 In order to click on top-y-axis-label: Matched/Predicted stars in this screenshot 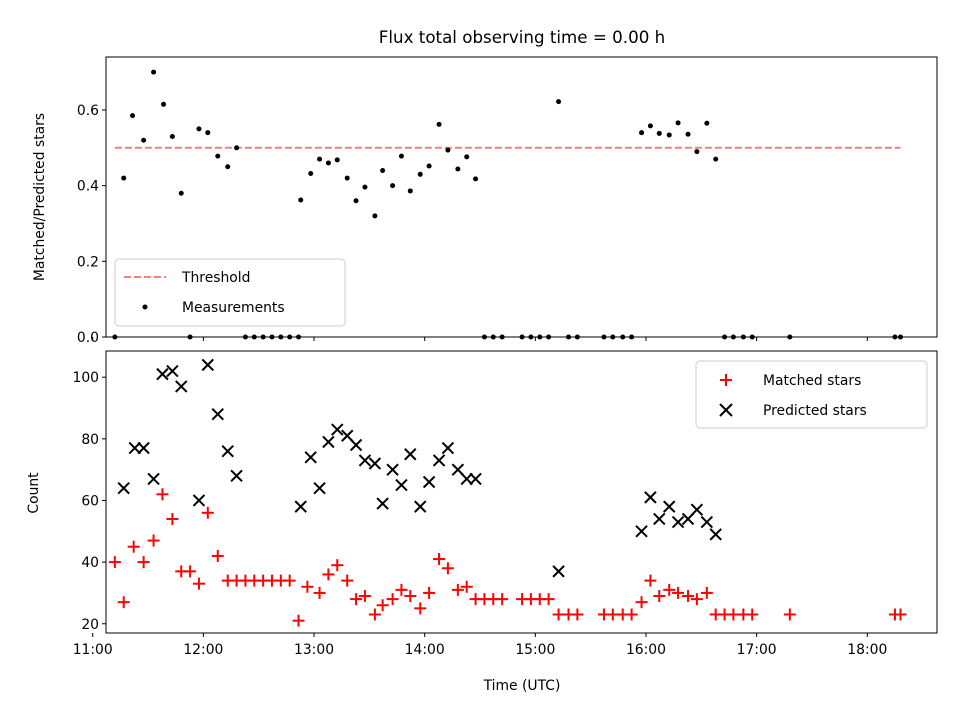, I will do `click(40, 197)`.